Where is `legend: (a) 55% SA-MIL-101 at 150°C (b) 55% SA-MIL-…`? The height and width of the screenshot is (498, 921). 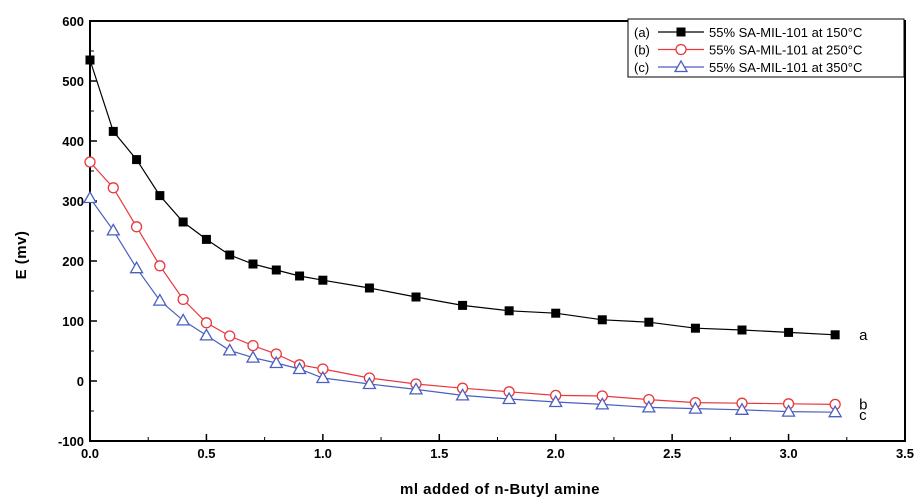 legend: (a) 55% SA-MIL-101 at 150°C (b) 55% SA-MIL-… is located at coordinates (766, 48).